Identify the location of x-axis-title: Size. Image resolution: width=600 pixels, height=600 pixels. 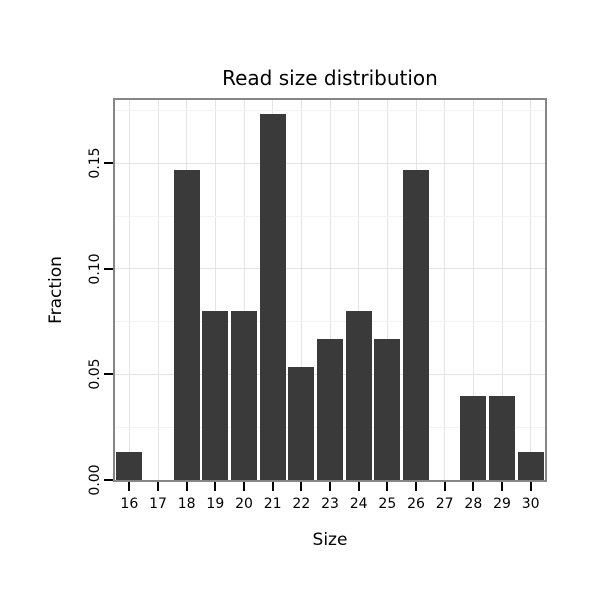
(330, 540).